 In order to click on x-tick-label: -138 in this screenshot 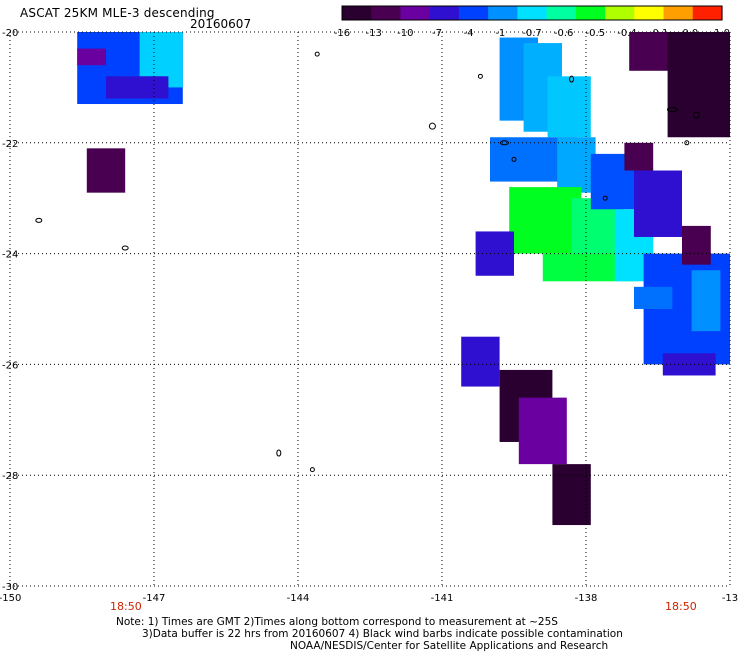, I will do `click(586, 598)`.